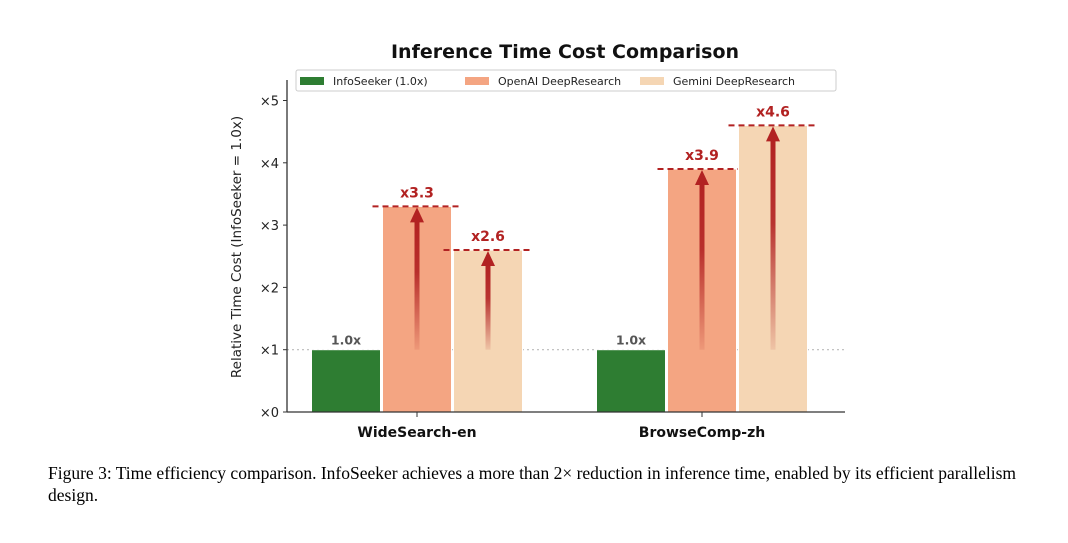 This screenshot has height=543, width=1068. What do you see at coordinates (380, 81) in the screenshot?
I see `legend-label: InfoSeeker (1.0x)` at bounding box center [380, 81].